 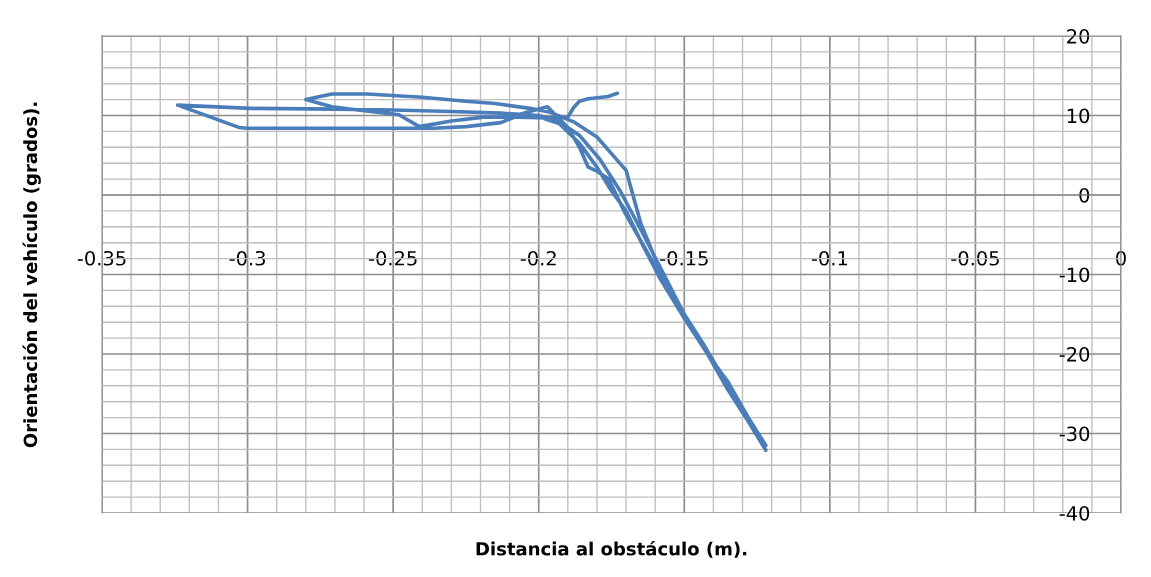 What do you see at coordinates (684, 258) in the screenshot?
I see `x-tick-label: -0.15` at bounding box center [684, 258].